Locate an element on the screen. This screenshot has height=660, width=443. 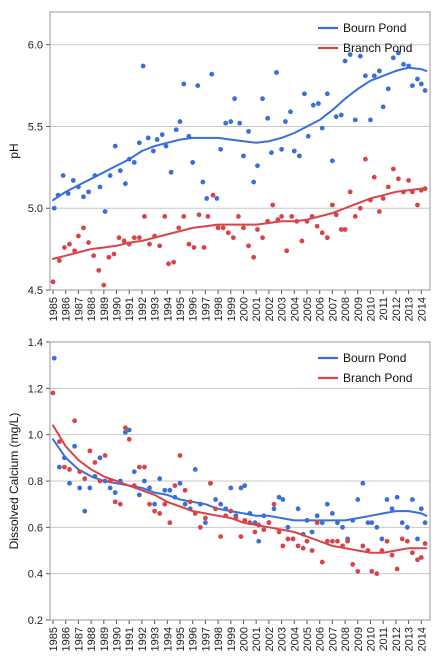
legend-label-branch: Branch Pond is located at coordinates (377, 48).